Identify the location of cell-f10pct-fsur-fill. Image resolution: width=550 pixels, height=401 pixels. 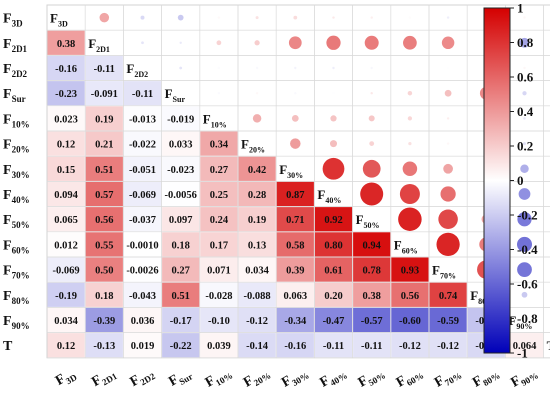
(181, 118).